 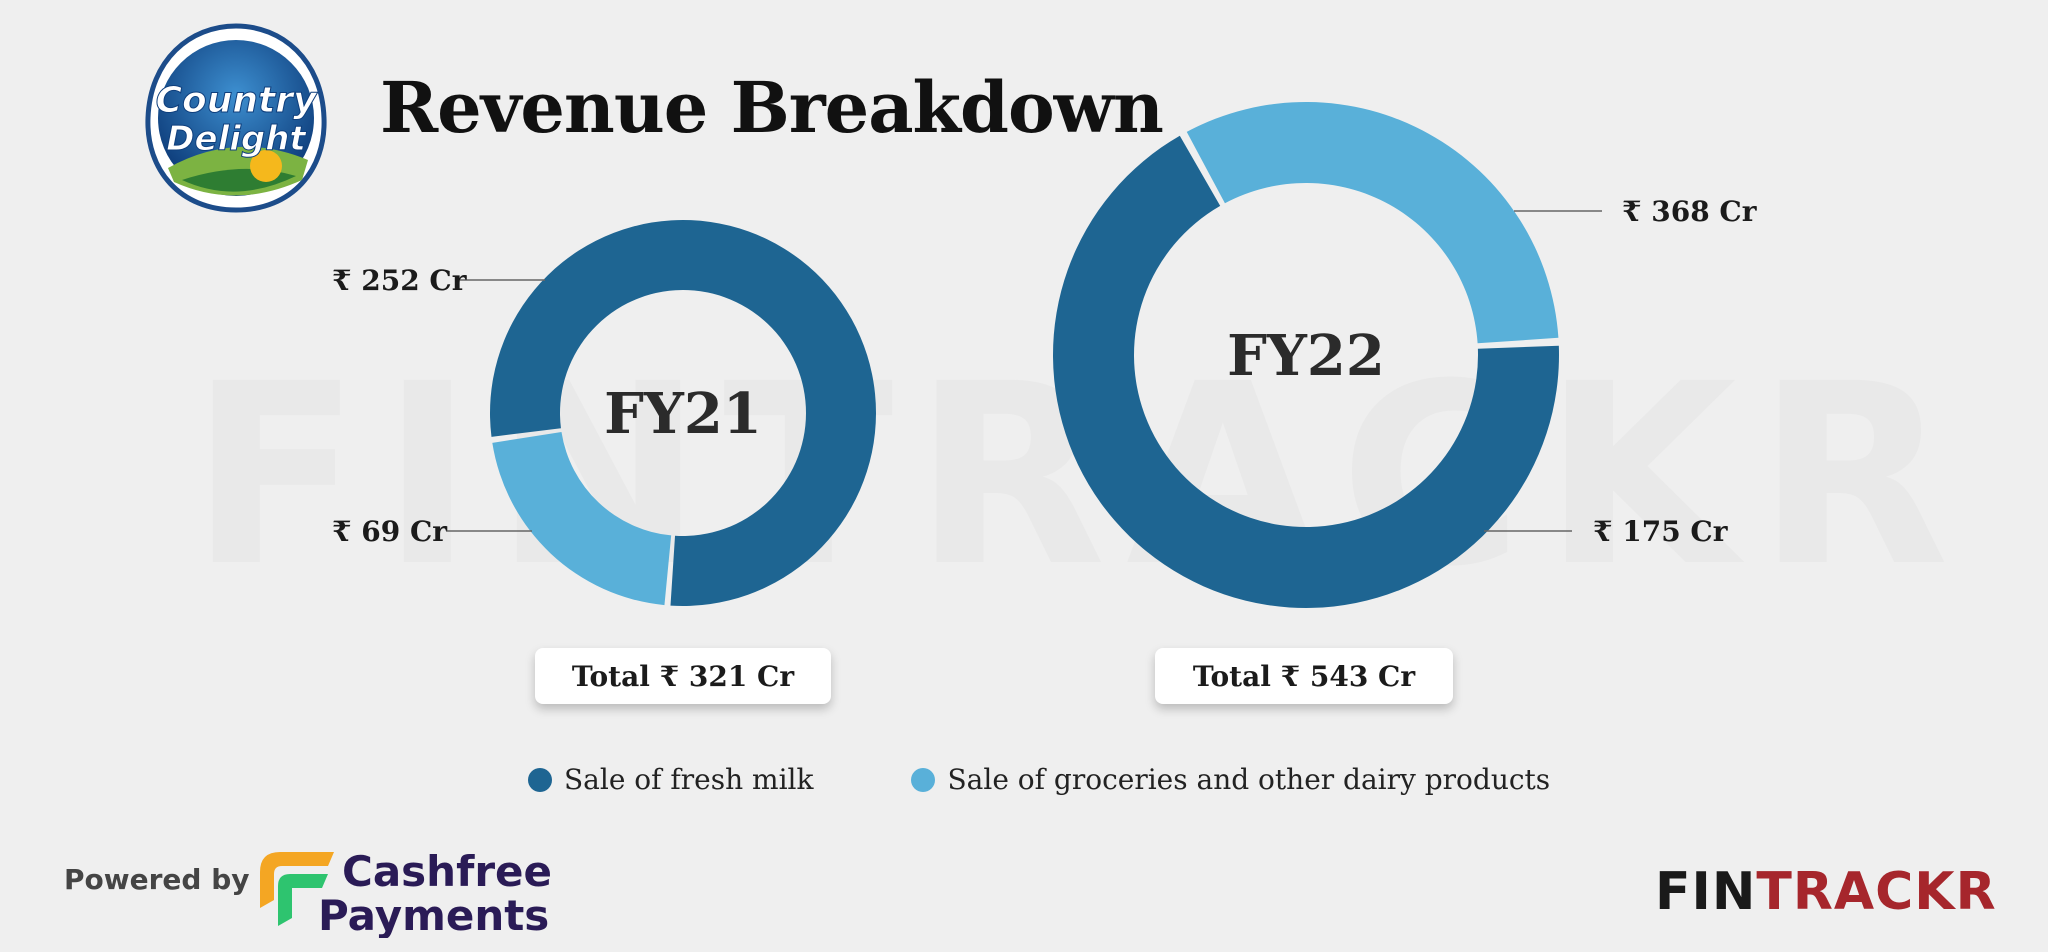 I want to click on svg-text: Cashfree, so click(x=447, y=871).